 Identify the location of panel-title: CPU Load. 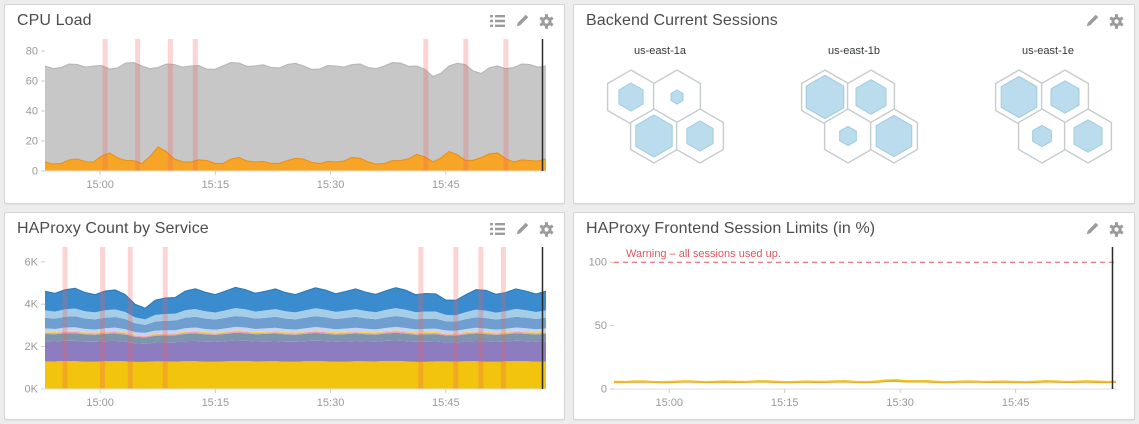
(54, 20).